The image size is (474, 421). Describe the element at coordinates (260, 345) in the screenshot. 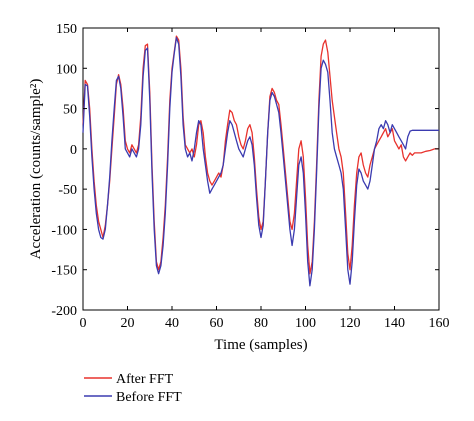

I see `x-axis-label: Time (samples)` at that location.